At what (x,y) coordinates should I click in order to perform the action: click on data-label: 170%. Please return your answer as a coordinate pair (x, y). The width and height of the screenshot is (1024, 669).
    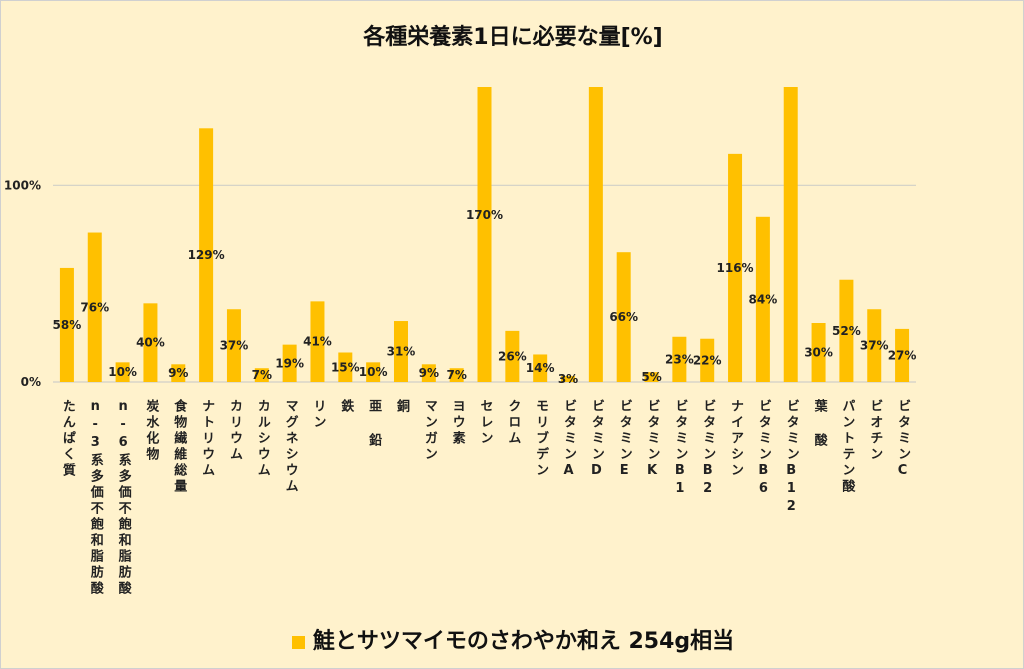
    Looking at the image, I should click on (484, 215).